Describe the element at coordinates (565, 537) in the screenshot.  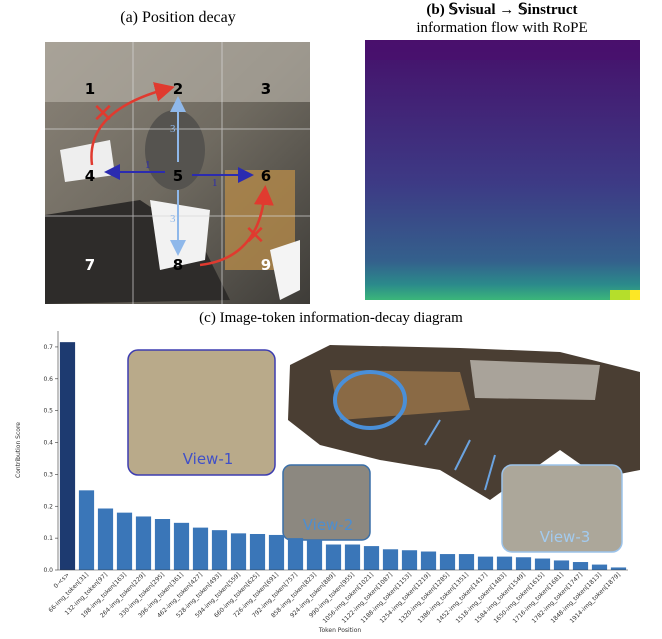
I see `annotation: View-3` at that location.